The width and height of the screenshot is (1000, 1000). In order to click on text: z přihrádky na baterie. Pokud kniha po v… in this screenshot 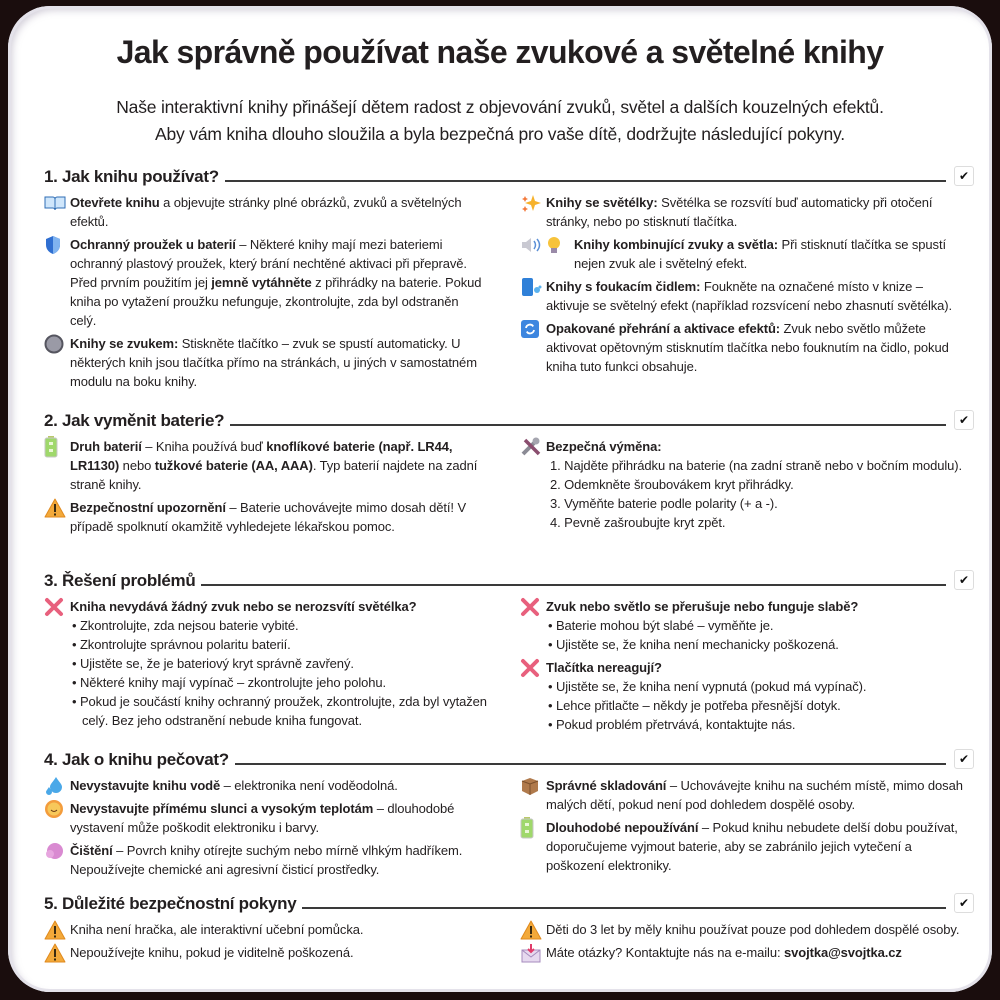, I will do `click(276, 301)`.